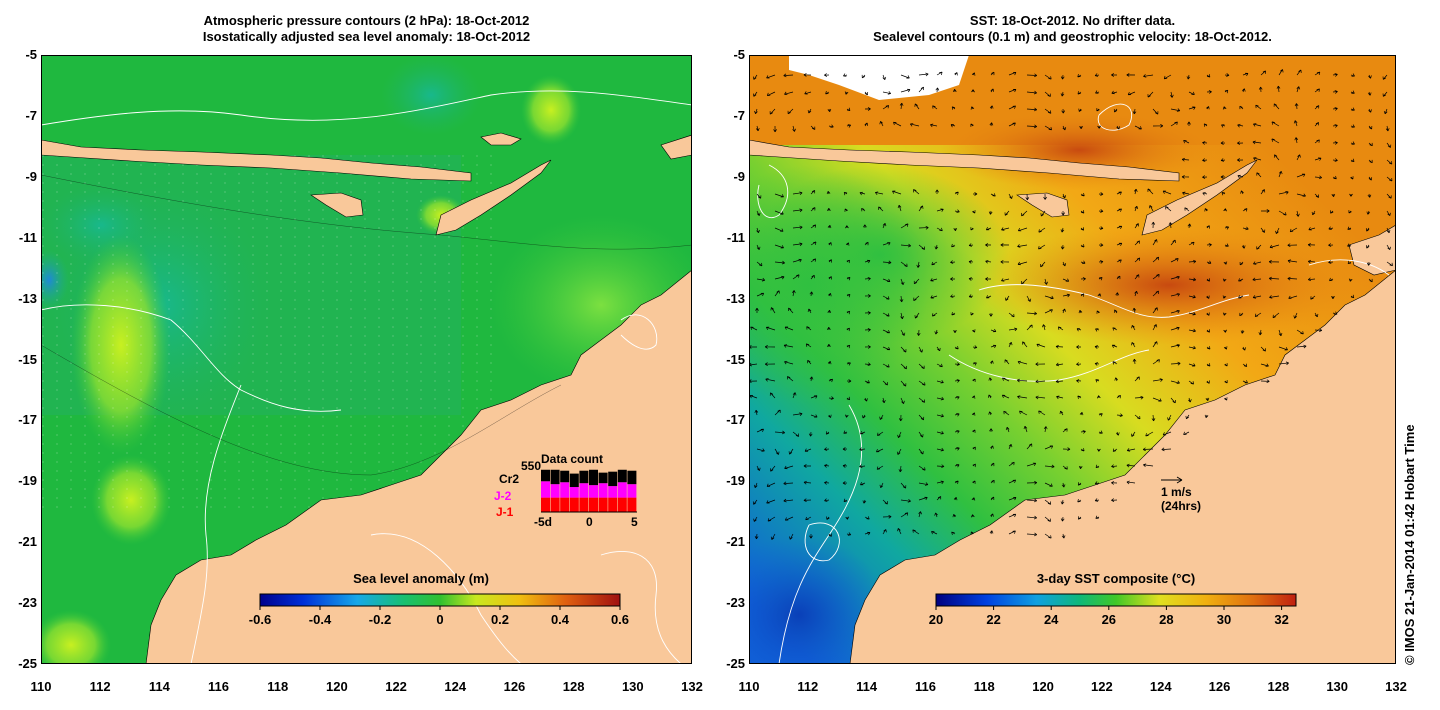 The image size is (1440, 710). I want to click on right-lon-tick: 124, so click(1160, 686).